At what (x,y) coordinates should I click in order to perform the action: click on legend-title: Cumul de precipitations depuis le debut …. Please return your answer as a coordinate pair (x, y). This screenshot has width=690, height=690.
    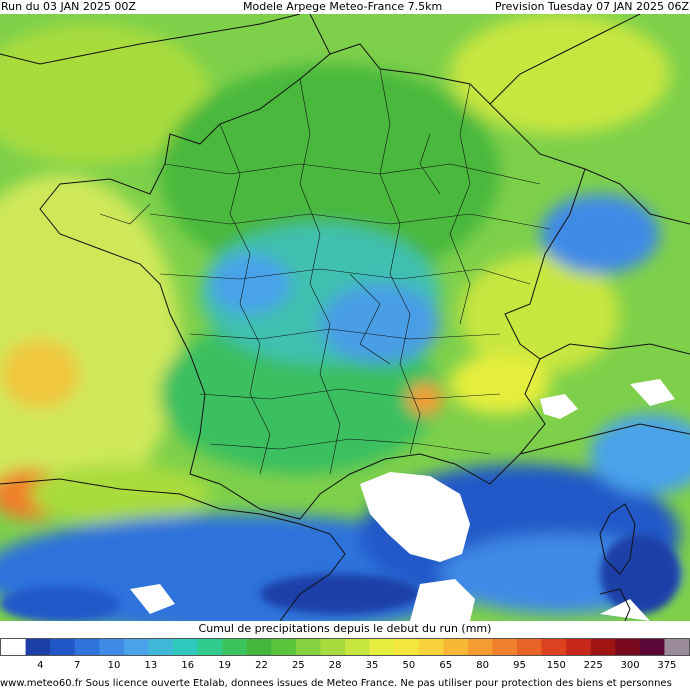
    Looking at the image, I should click on (345, 628).